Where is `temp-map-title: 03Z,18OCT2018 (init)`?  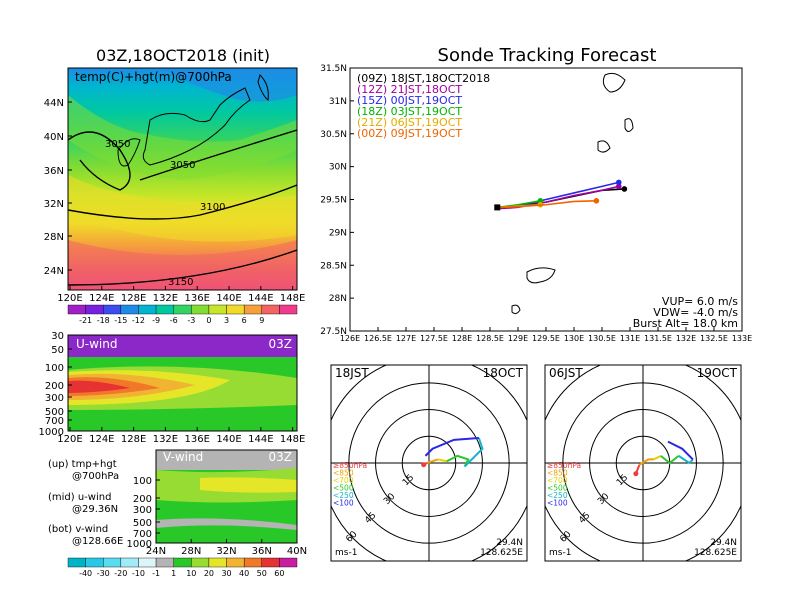
temp-map-title: 03Z,18OCT2018 (init) is located at coordinates (183, 55).